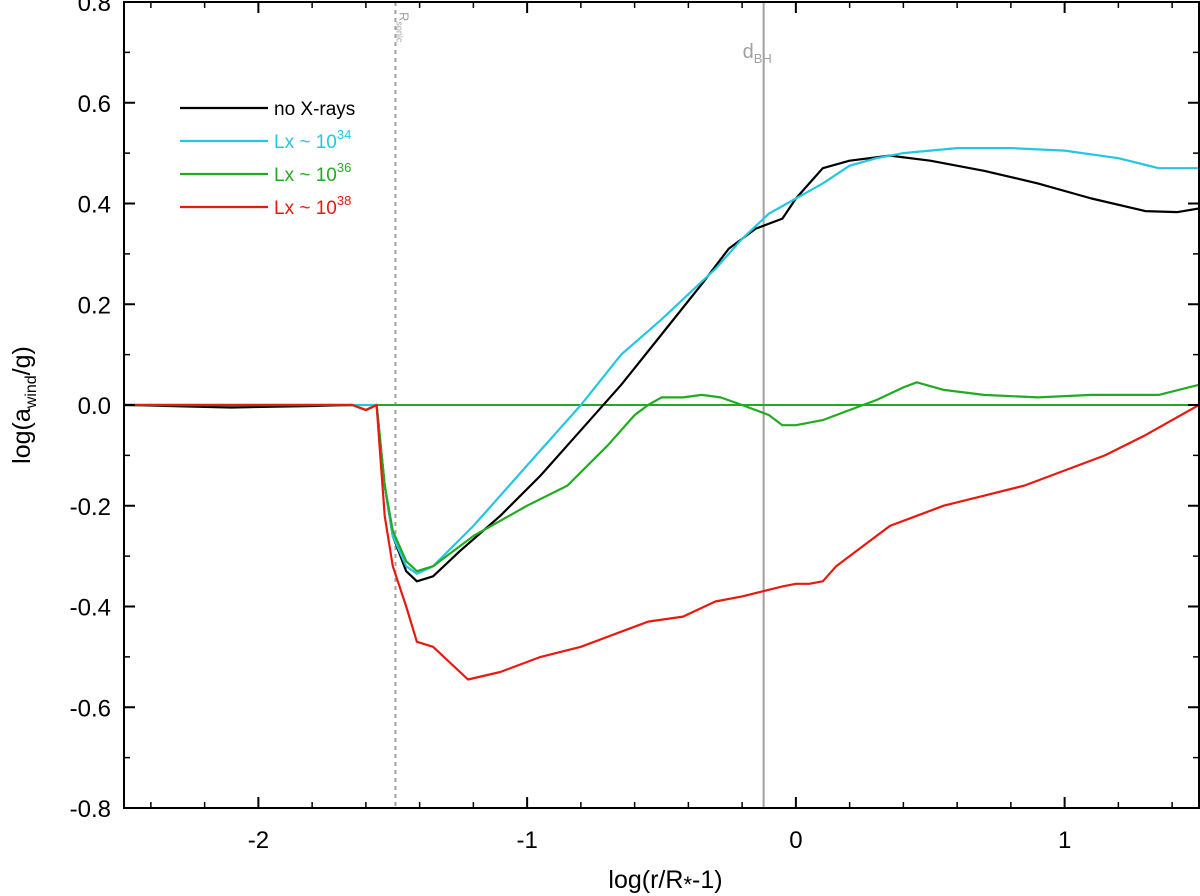 The width and height of the screenshot is (1200, 896). What do you see at coordinates (582, 39) in the screenshot?
I see `annotations: Rsonic dBH` at bounding box center [582, 39].